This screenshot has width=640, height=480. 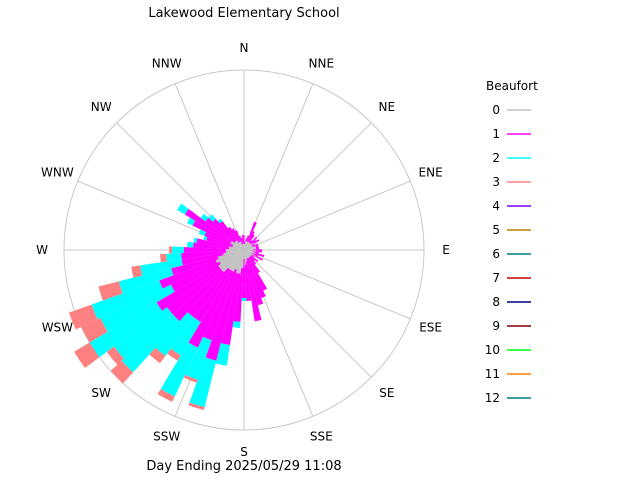 What do you see at coordinates (431, 173) in the screenshot?
I see `direction-label-ene: ENE` at bounding box center [431, 173].